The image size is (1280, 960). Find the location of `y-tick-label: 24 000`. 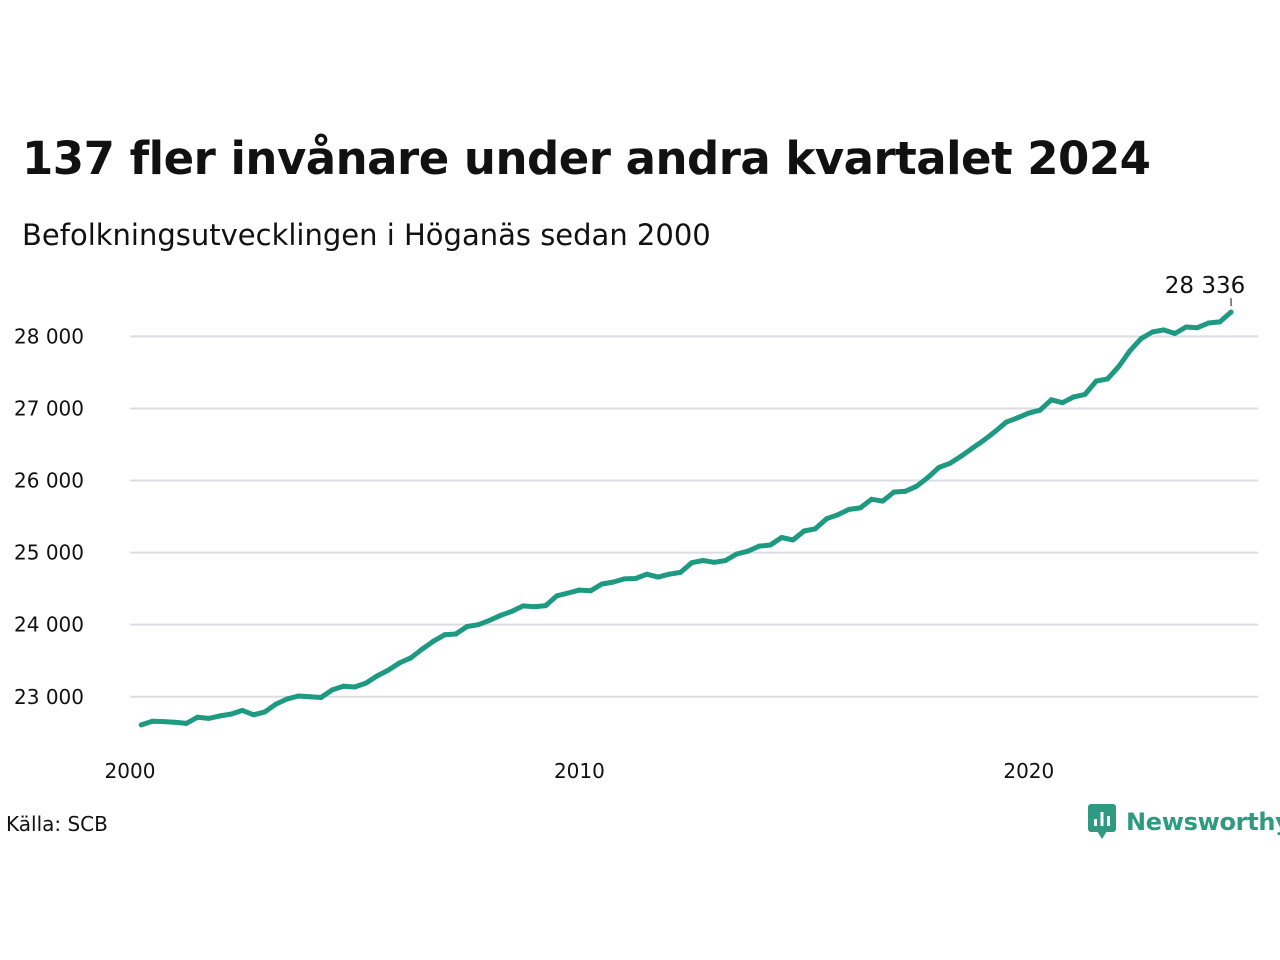

y-tick-label: 24 000 is located at coordinates (49, 625).